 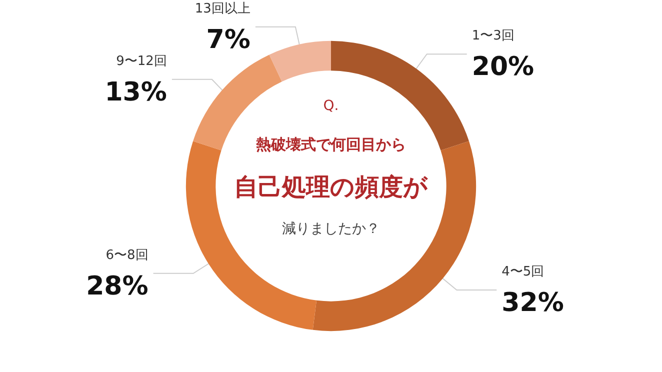 What do you see at coordinates (127, 255) in the screenshot?
I see `slice-label: 6〜8回` at bounding box center [127, 255].